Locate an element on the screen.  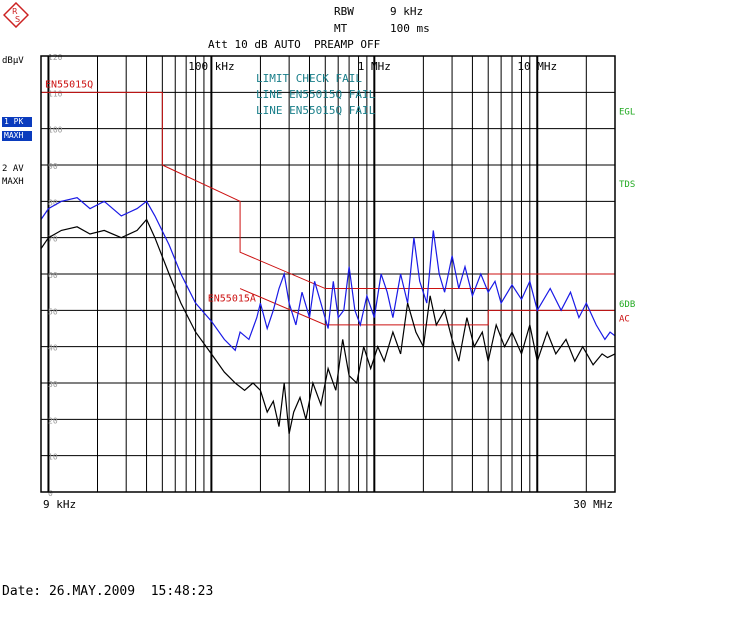
y-tick-labels: 0 10 20 30 40 50 60 70 80 90 100 110 120 is located at coordinates (55, 275).